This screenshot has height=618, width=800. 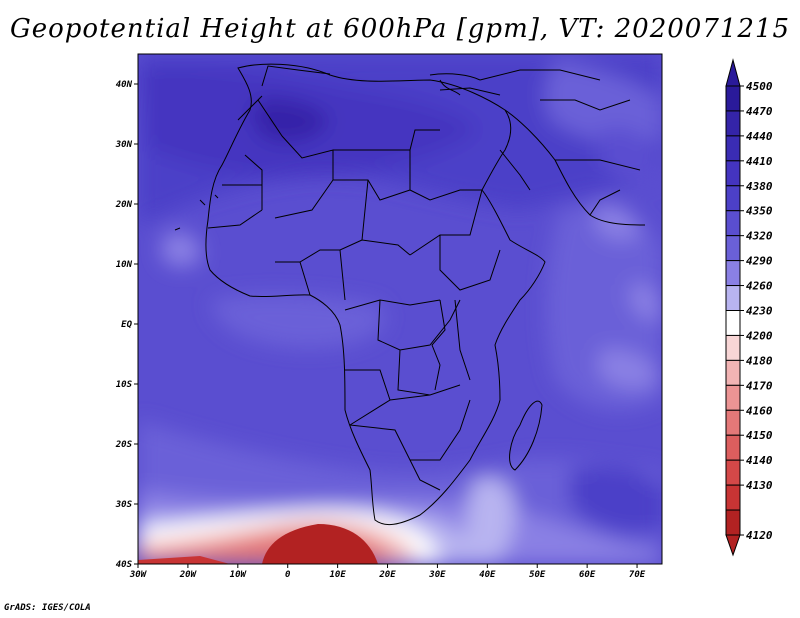 I want to click on lon-tick-label: 20W, so click(x=188, y=575).